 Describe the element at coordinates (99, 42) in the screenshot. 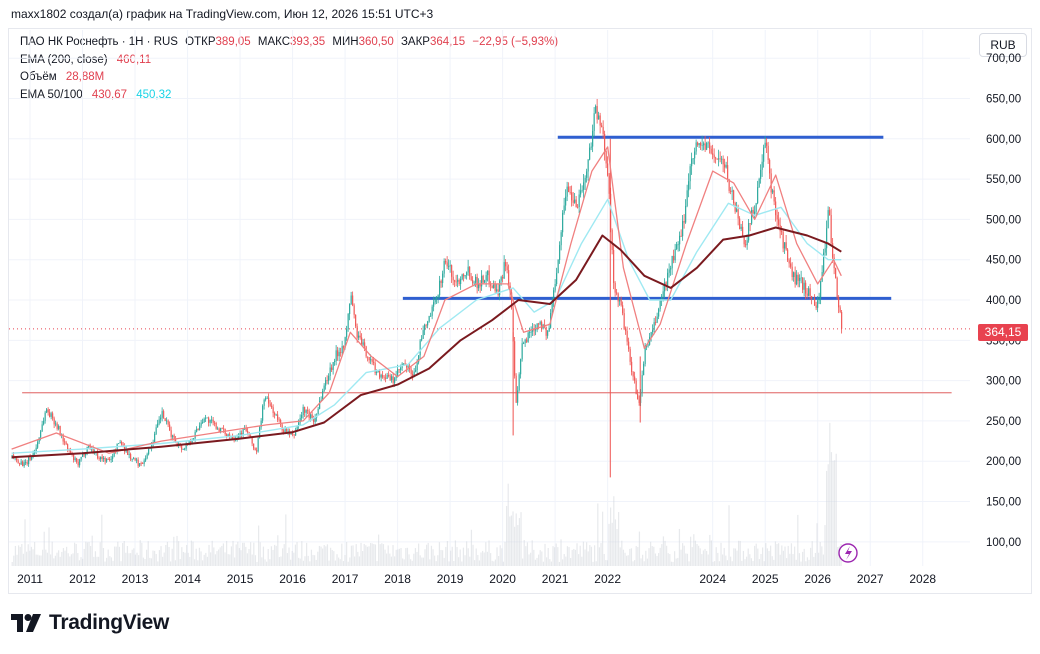

I see `symbol-name: ПАО НК Роснефть · 1Н · RUS` at that location.